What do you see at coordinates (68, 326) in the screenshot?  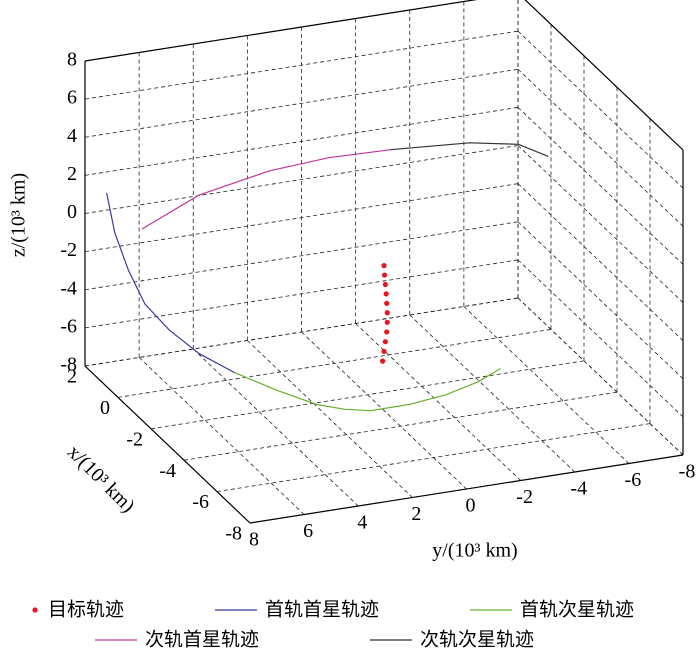 I see `z-tick-label: -6` at bounding box center [68, 326].